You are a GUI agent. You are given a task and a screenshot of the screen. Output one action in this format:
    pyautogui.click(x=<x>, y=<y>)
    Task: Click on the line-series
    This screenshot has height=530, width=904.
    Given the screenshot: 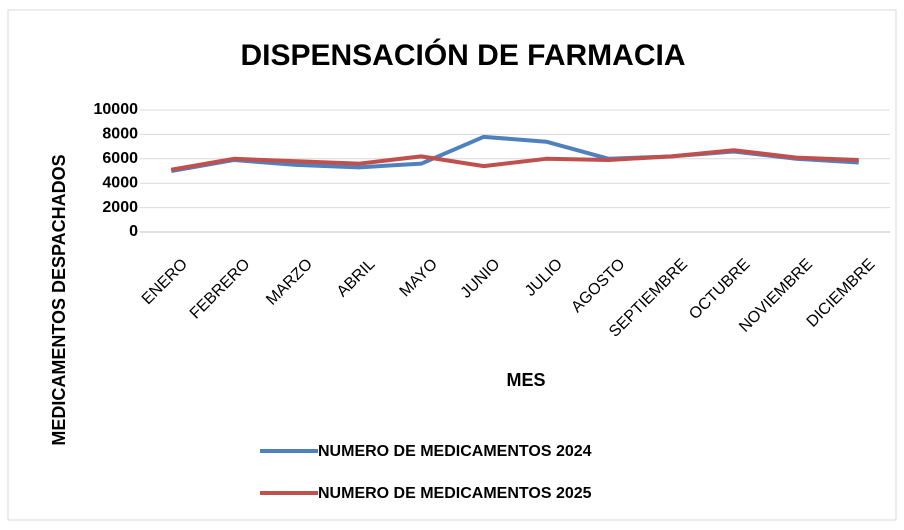 What is the action you would take?
    pyautogui.click(x=514, y=160)
    